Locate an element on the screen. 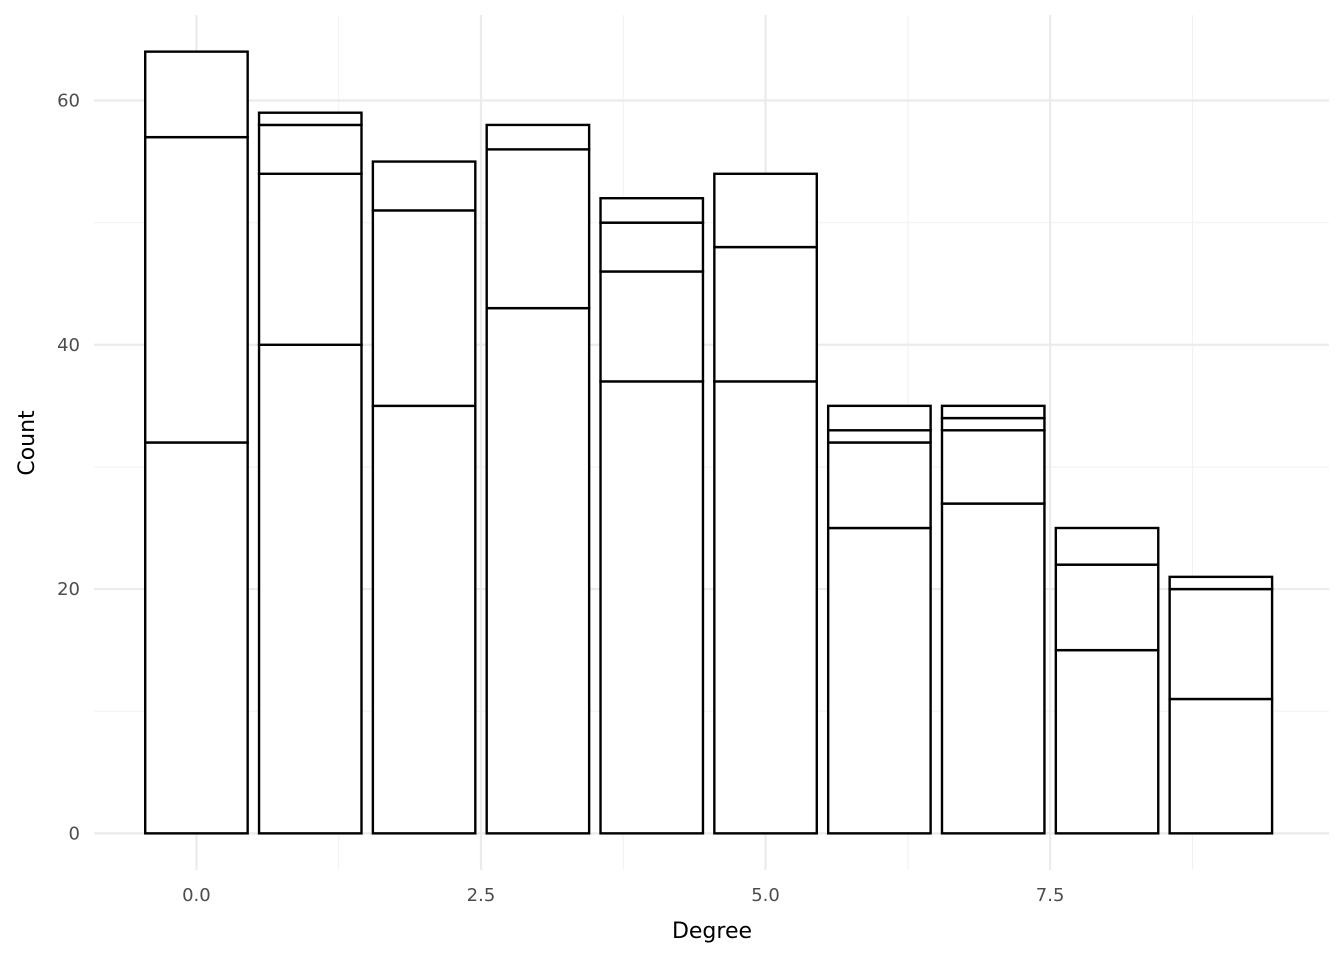 This screenshot has height=960, width=1344. y-tick-label: 20 is located at coordinates (68, 589).